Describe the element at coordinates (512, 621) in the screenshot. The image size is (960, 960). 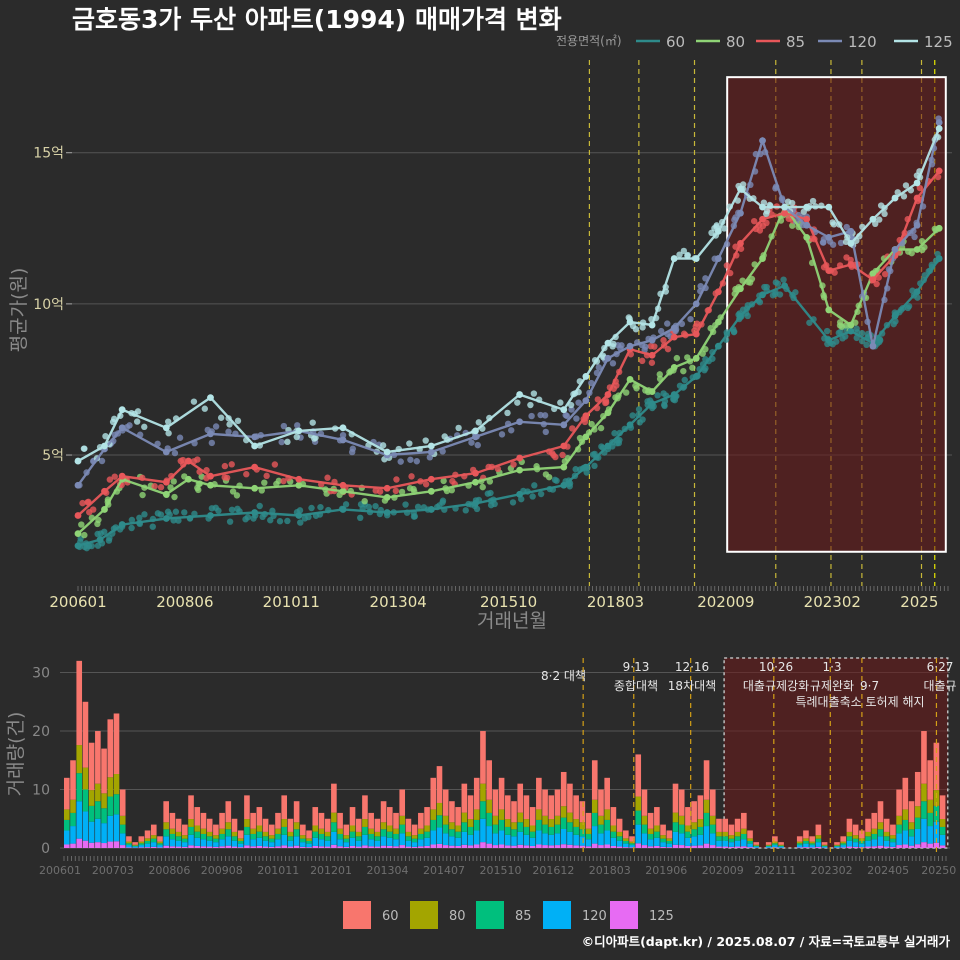
I see `x-axis-title: 거래년월` at that location.